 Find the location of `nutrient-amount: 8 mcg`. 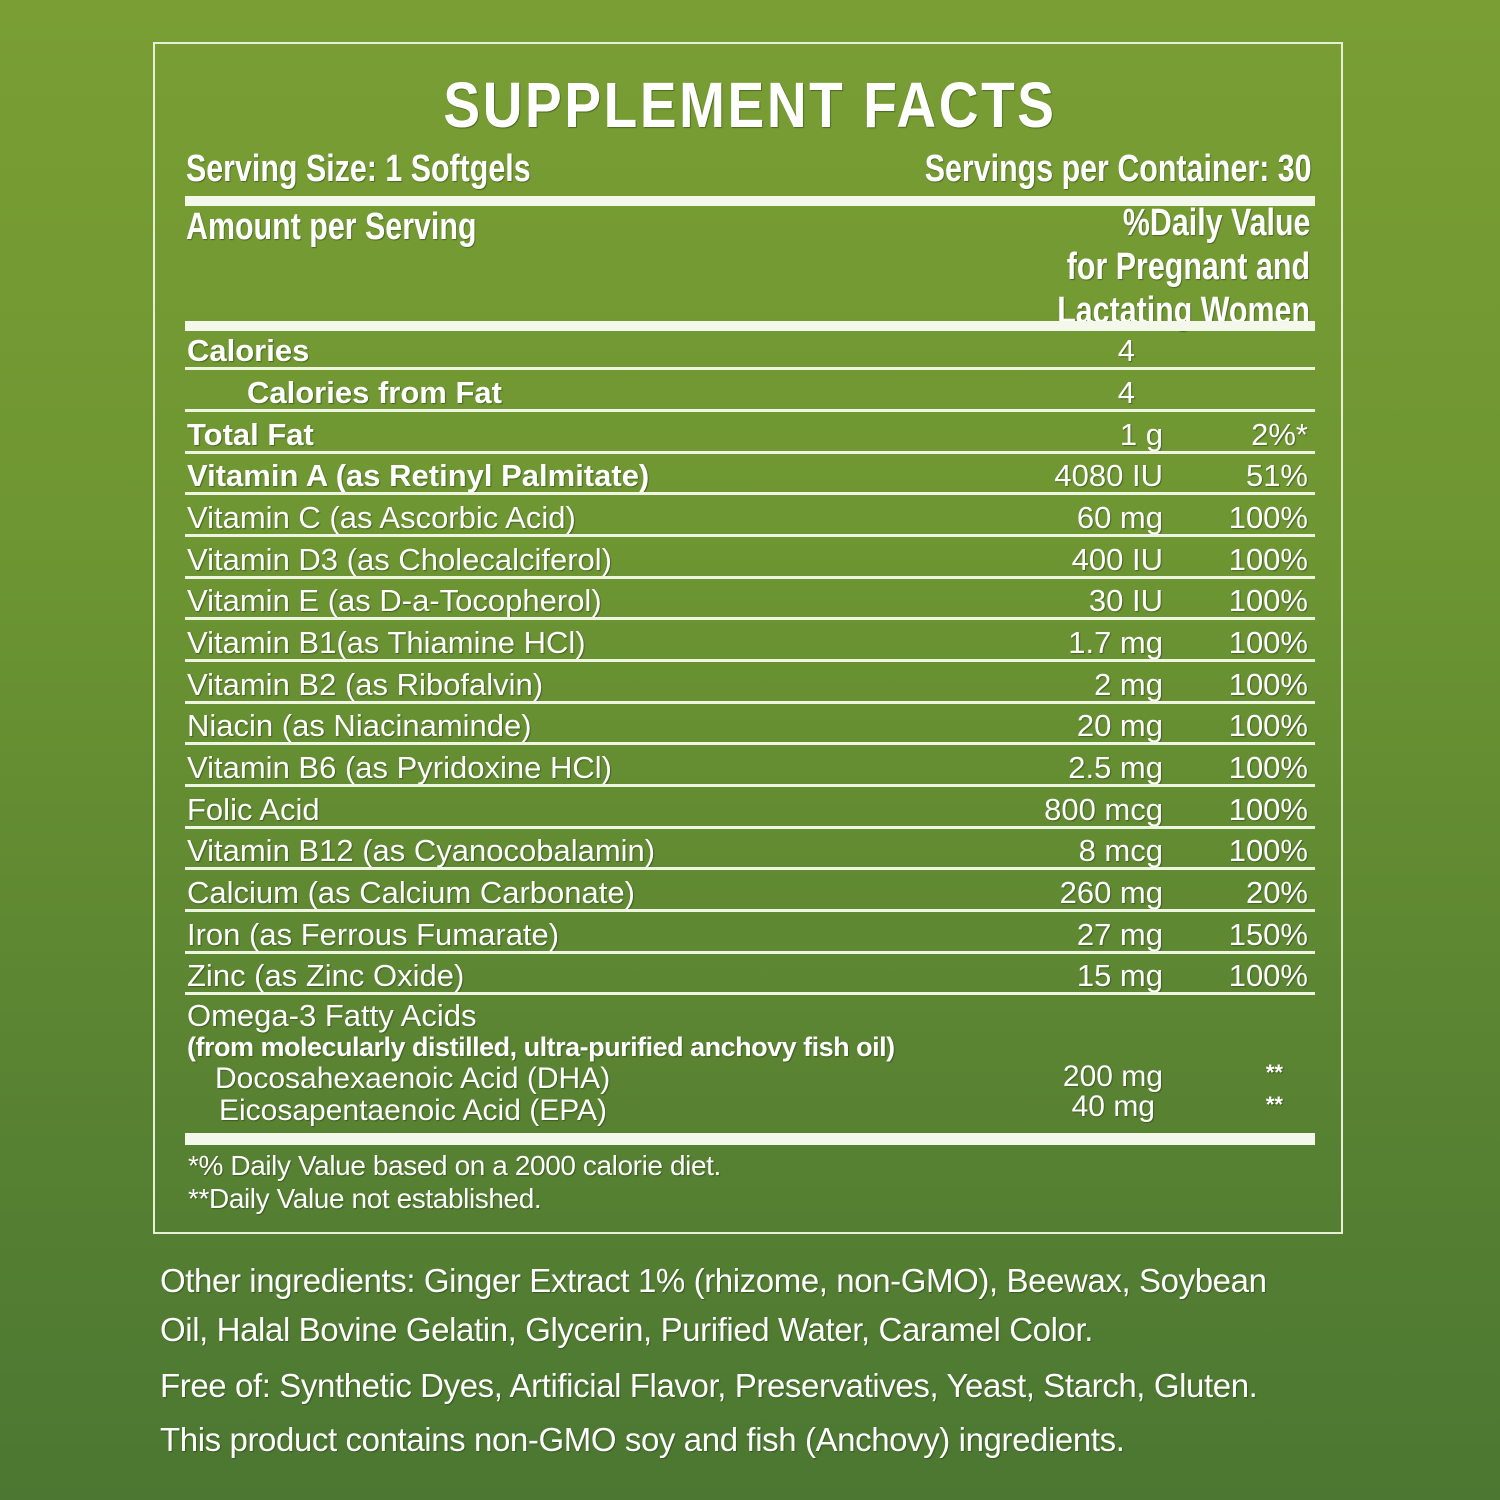

nutrient-amount: 8 mcg is located at coordinates (1120, 850).